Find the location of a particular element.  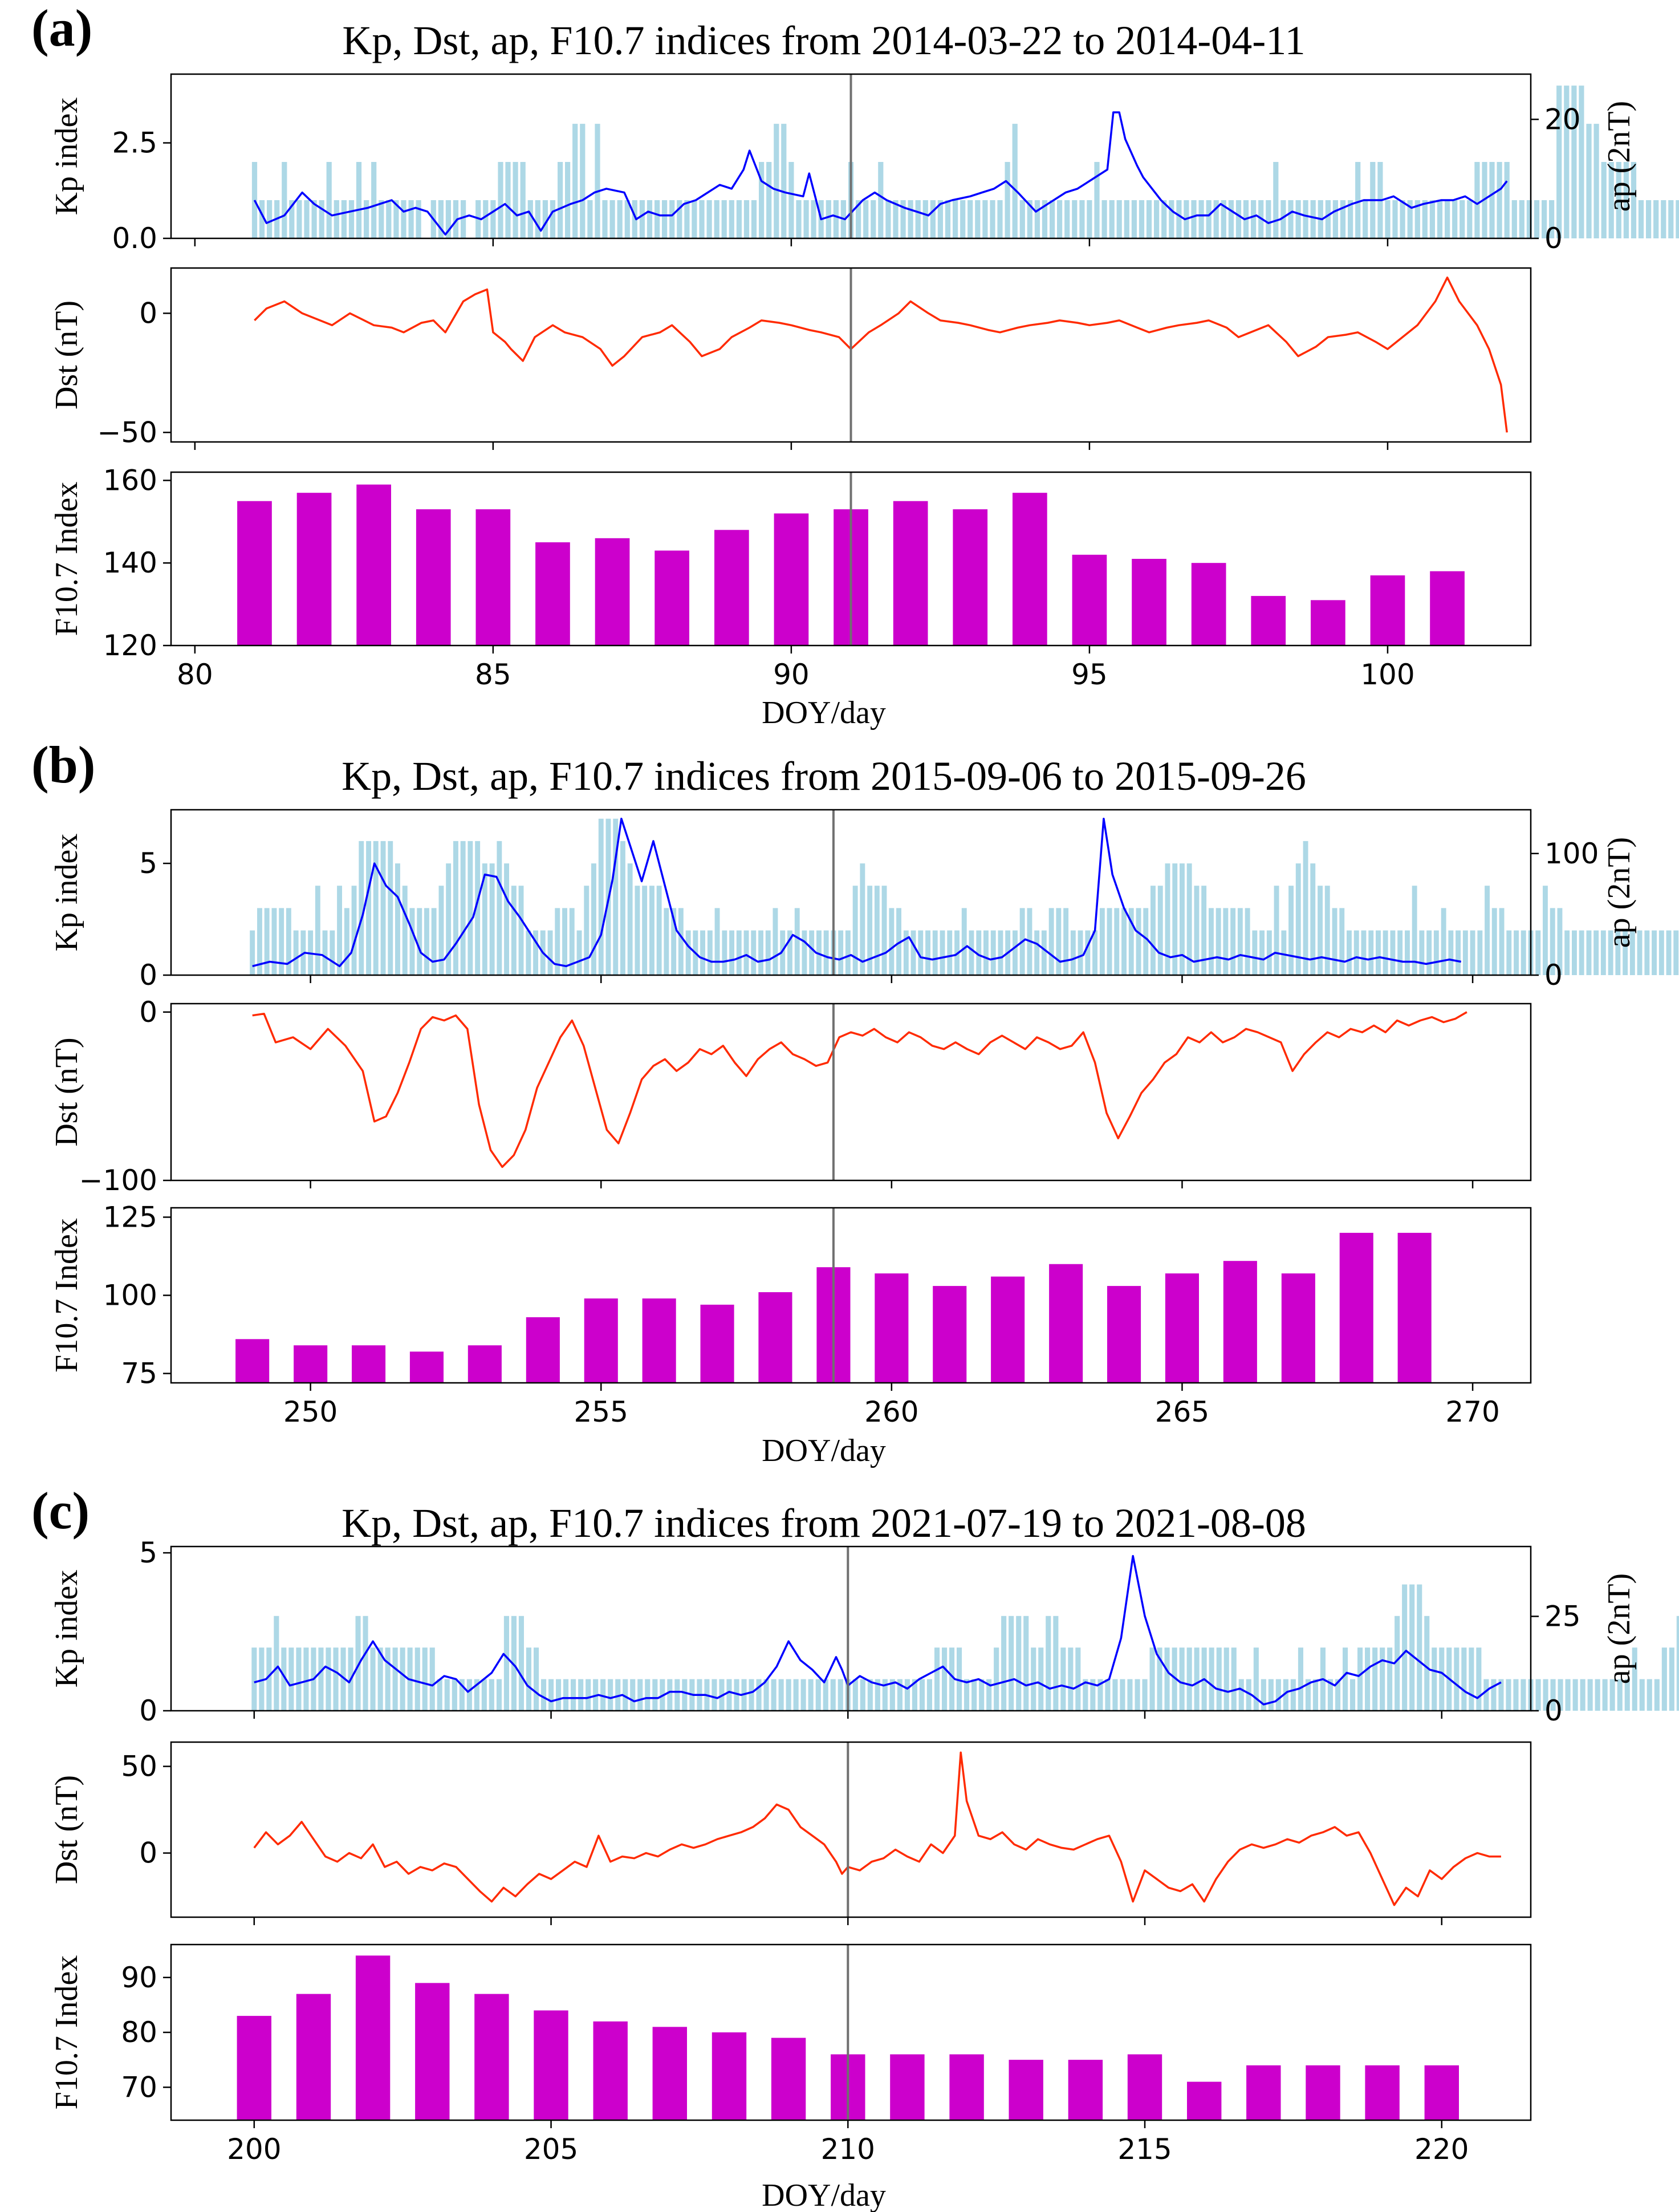

f107-axis-label: F10.7 Index is located at coordinates (66, 2032).